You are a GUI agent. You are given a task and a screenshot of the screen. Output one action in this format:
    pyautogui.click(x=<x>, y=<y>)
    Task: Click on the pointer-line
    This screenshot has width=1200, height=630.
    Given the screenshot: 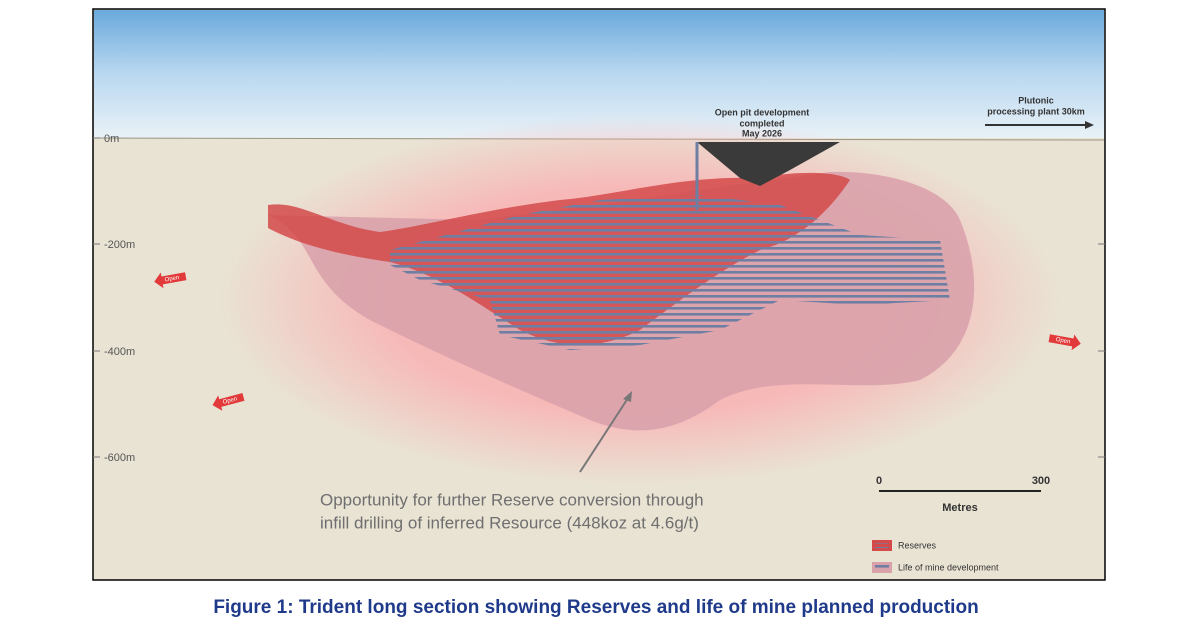 What is the action you would take?
    pyautogui.click(x=605, y=433)
    